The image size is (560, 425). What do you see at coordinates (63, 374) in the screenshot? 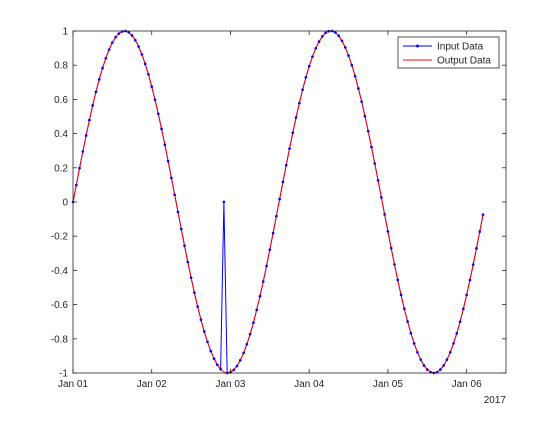
I see `y-tick-label: -1` at bounding box center [63, 374].